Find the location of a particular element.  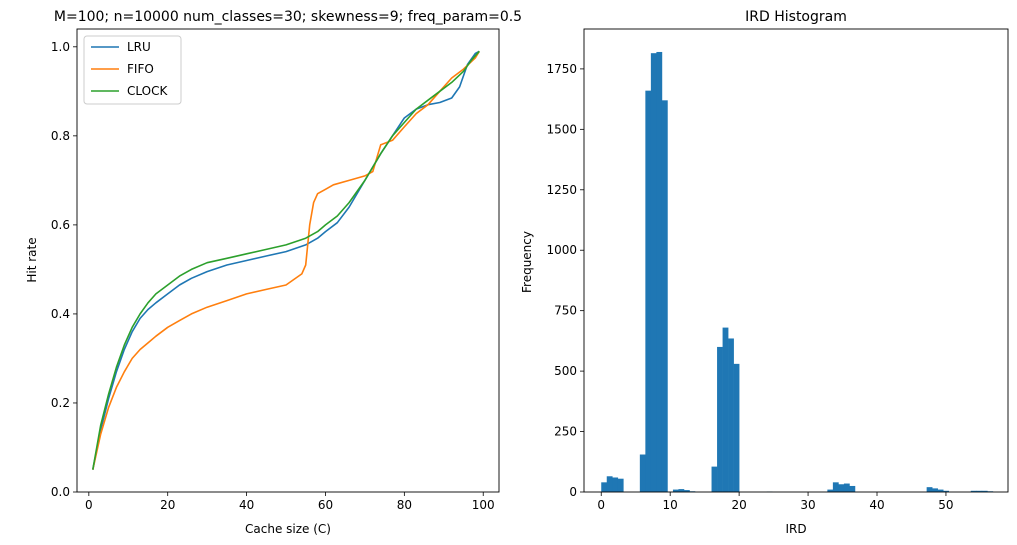

x-tick-label: 10 is located at coordinates (670, 505).